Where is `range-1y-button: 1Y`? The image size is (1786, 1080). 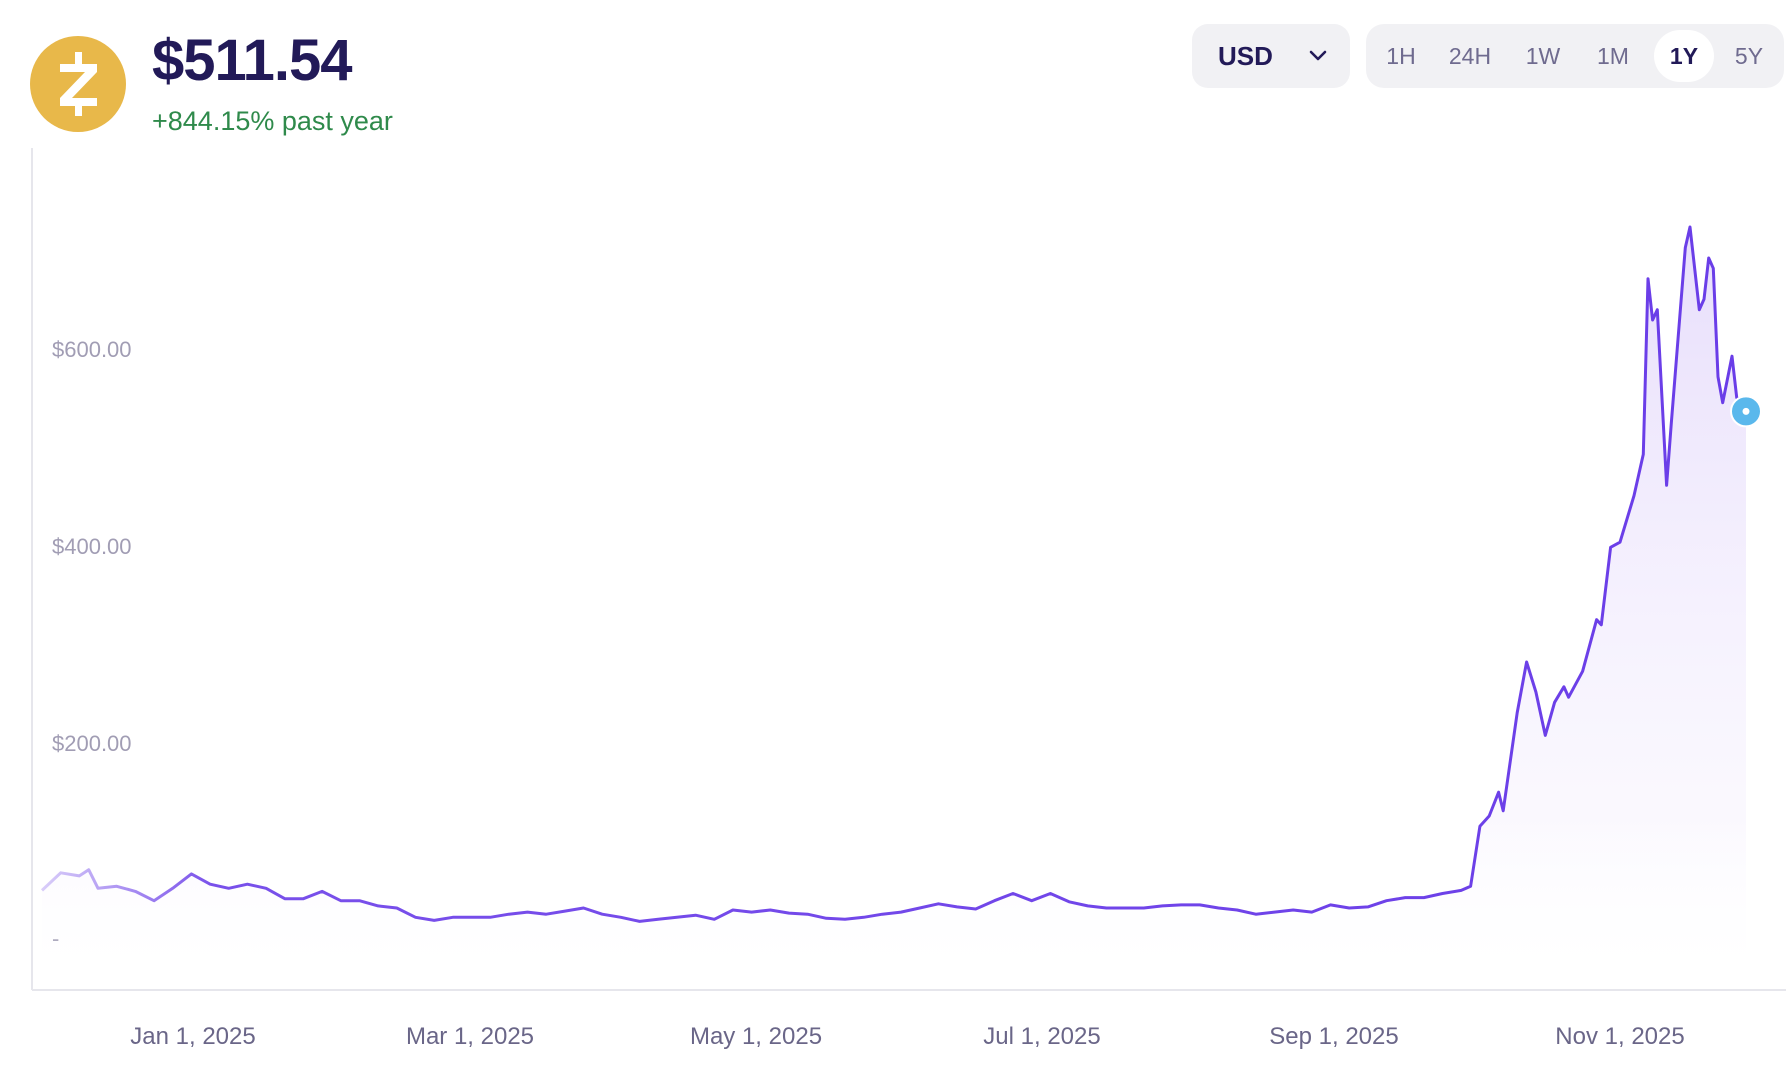
range-1y-button: 1Y is located at coordinates (1684, 56).